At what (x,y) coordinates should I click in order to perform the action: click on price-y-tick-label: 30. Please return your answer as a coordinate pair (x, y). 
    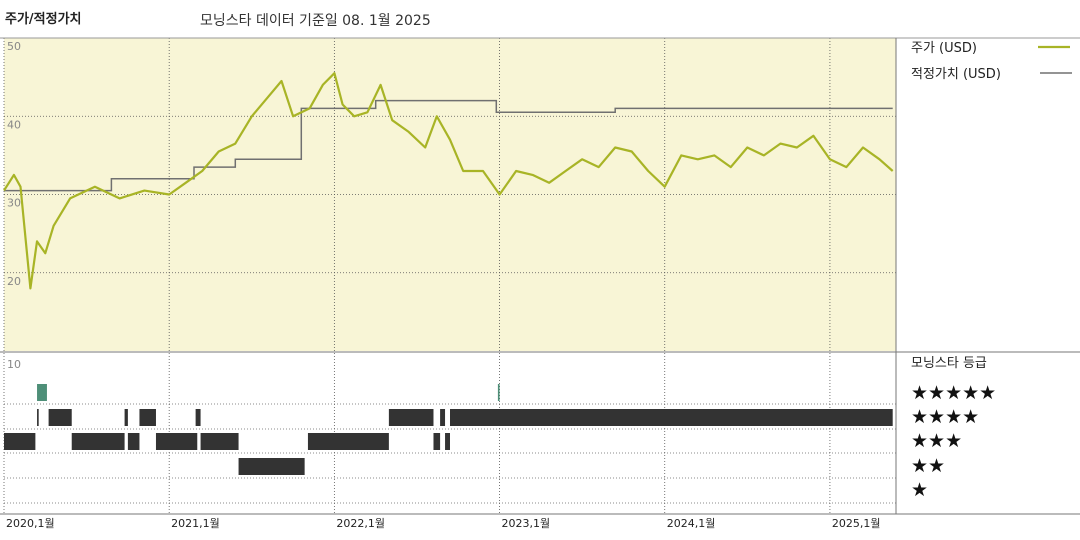
    Looking at the image, I should click on (14, 203).